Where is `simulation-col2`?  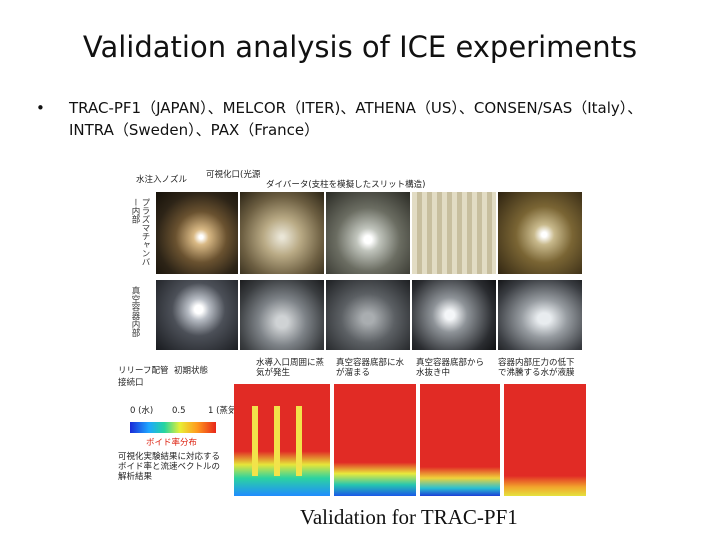 simulation-col2 is located at coordinates (375, 440).